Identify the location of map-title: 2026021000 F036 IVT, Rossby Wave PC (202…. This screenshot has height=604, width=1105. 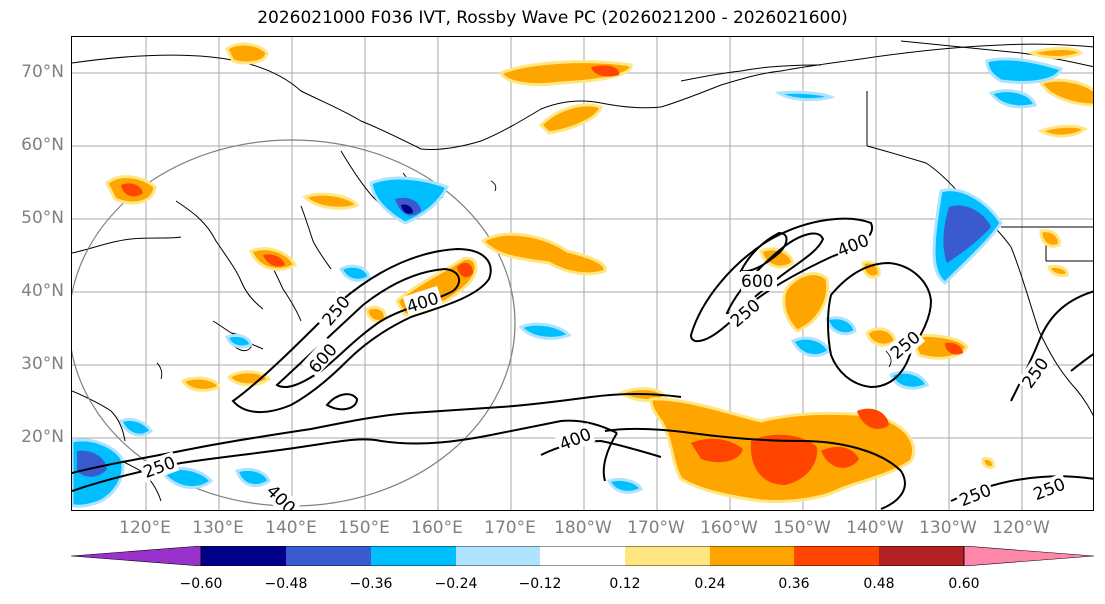
(552, 18).